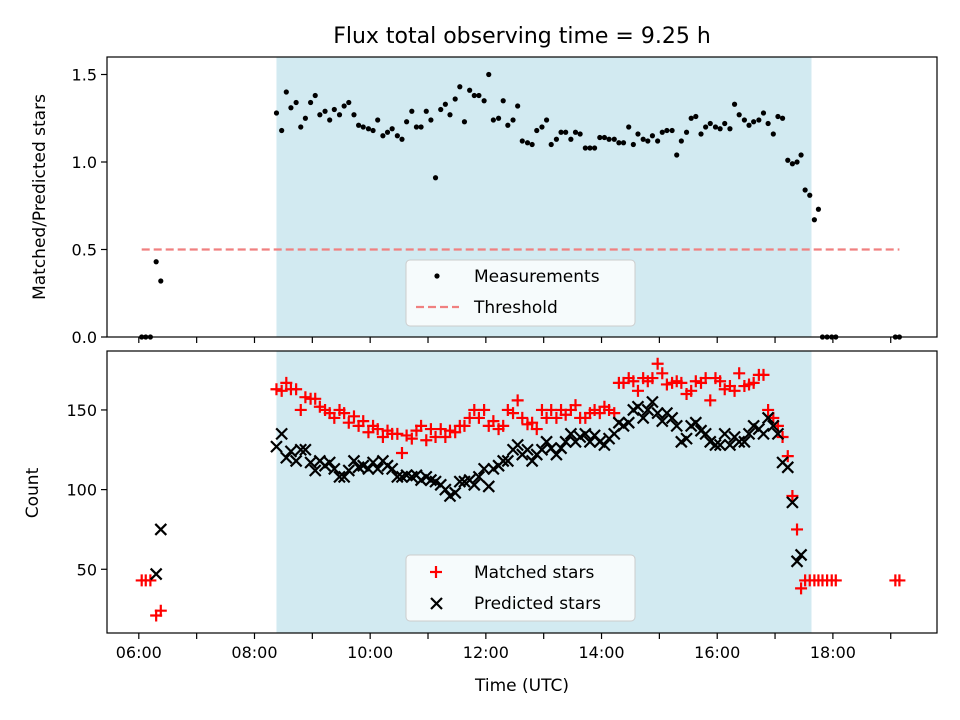 The image size is (960, 720). What do you see at coordinates (139, 652) in the screenshot?
I see `x-tick-label: 06:00` at bounding box center [139, 652].